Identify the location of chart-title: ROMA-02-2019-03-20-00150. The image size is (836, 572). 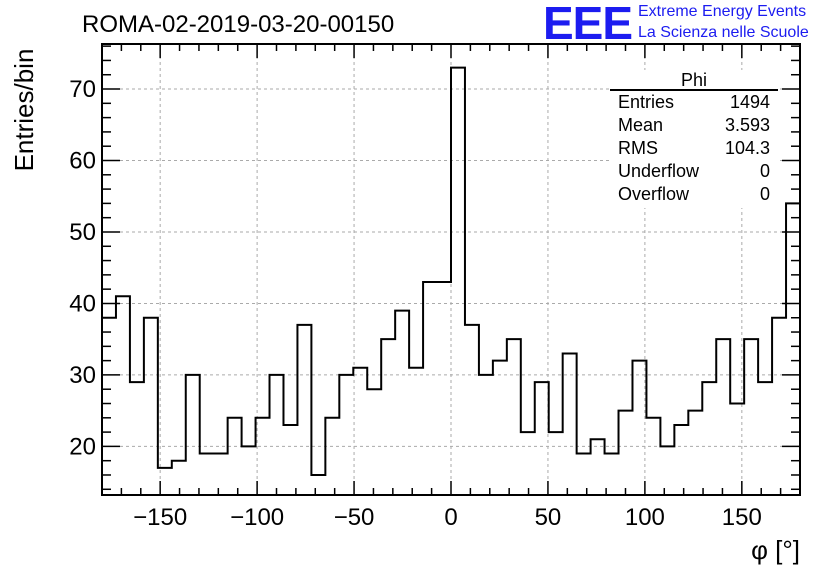
(238, 24).